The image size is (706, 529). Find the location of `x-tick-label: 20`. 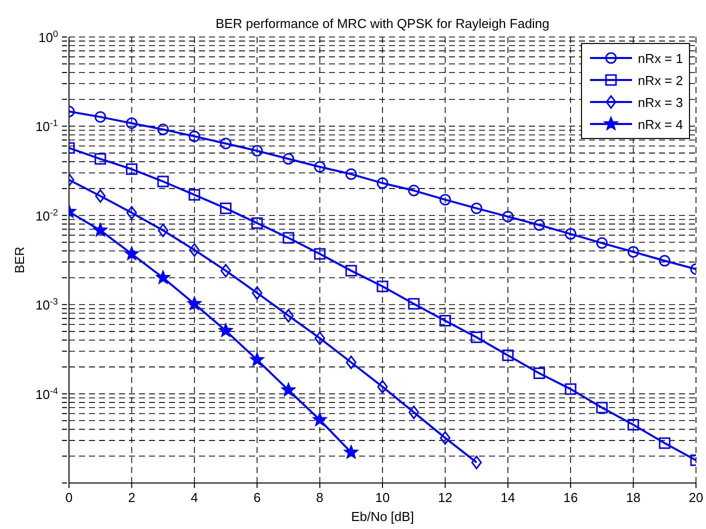

x-tick-label: 20 is located at coordinates (696, 497).